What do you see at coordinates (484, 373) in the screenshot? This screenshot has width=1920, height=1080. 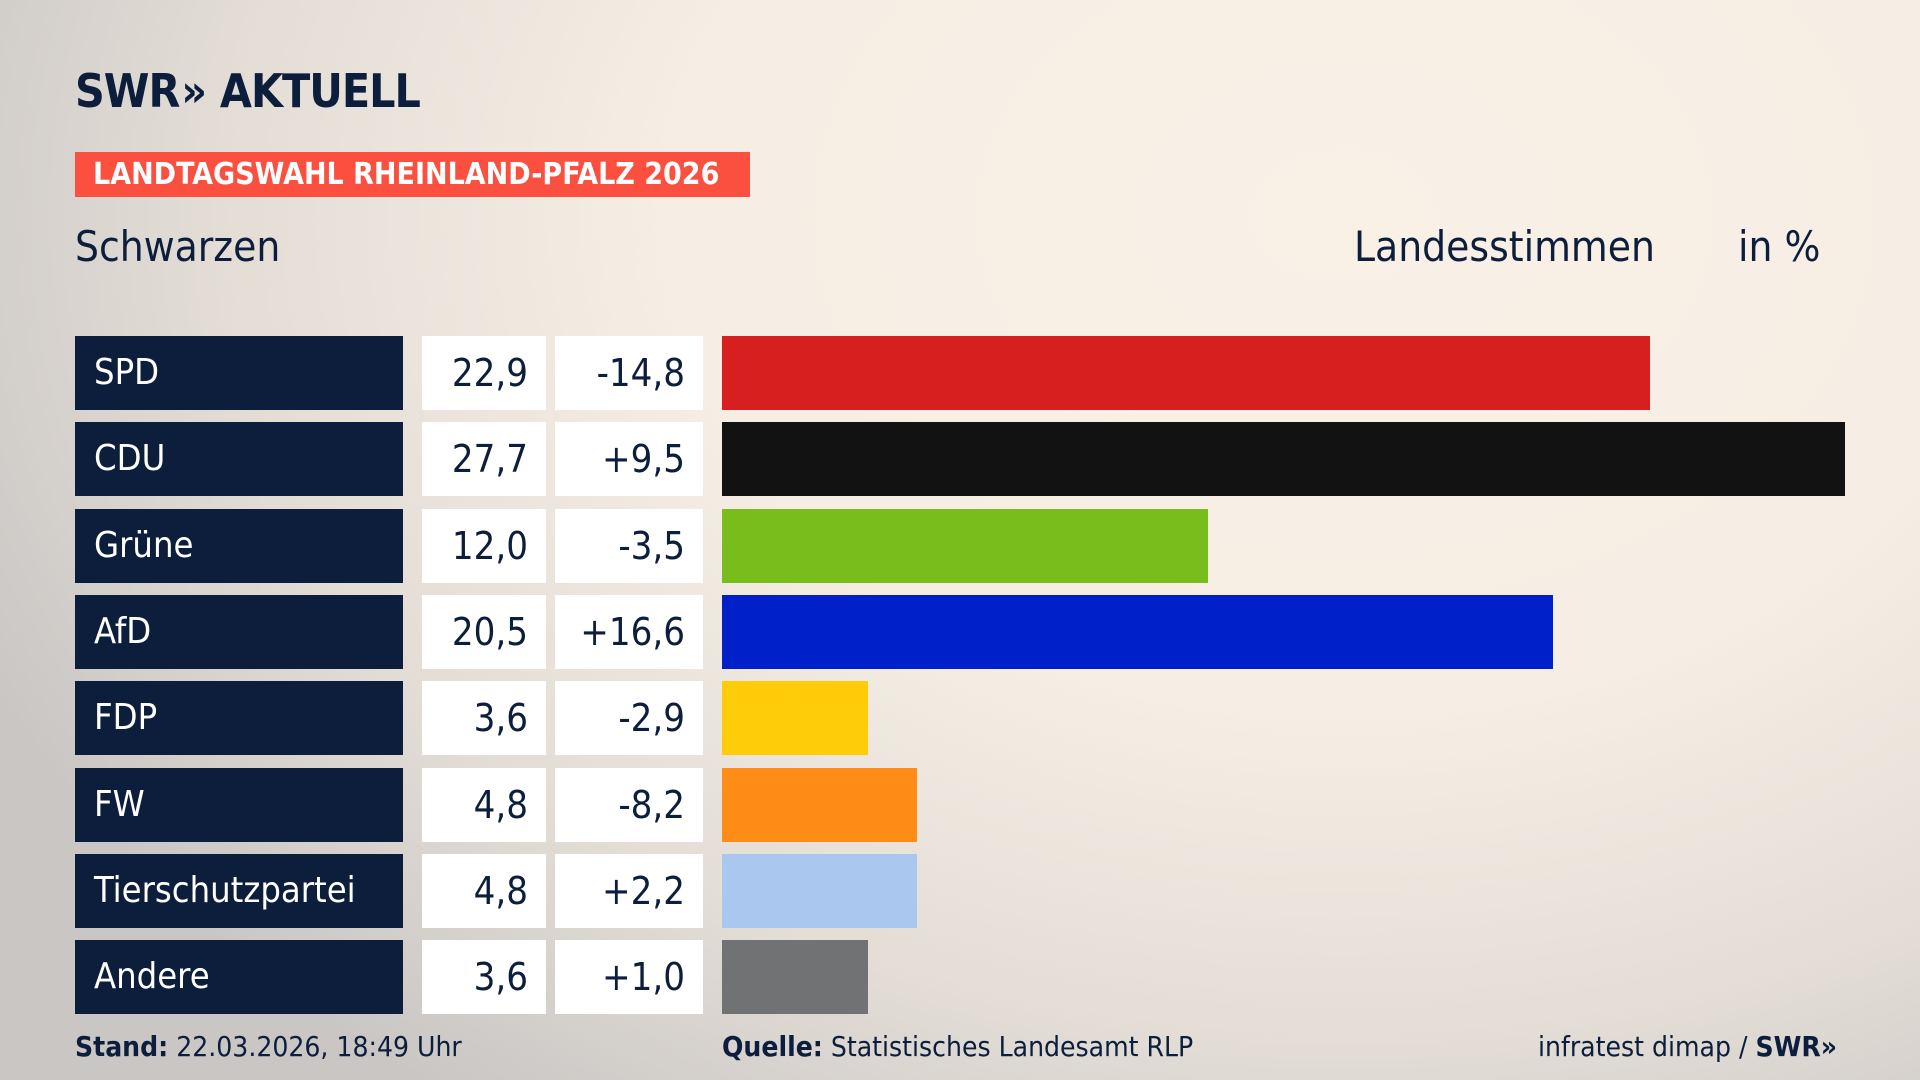 I see `vote-share: 22,9` at bounding box center [484, 373].